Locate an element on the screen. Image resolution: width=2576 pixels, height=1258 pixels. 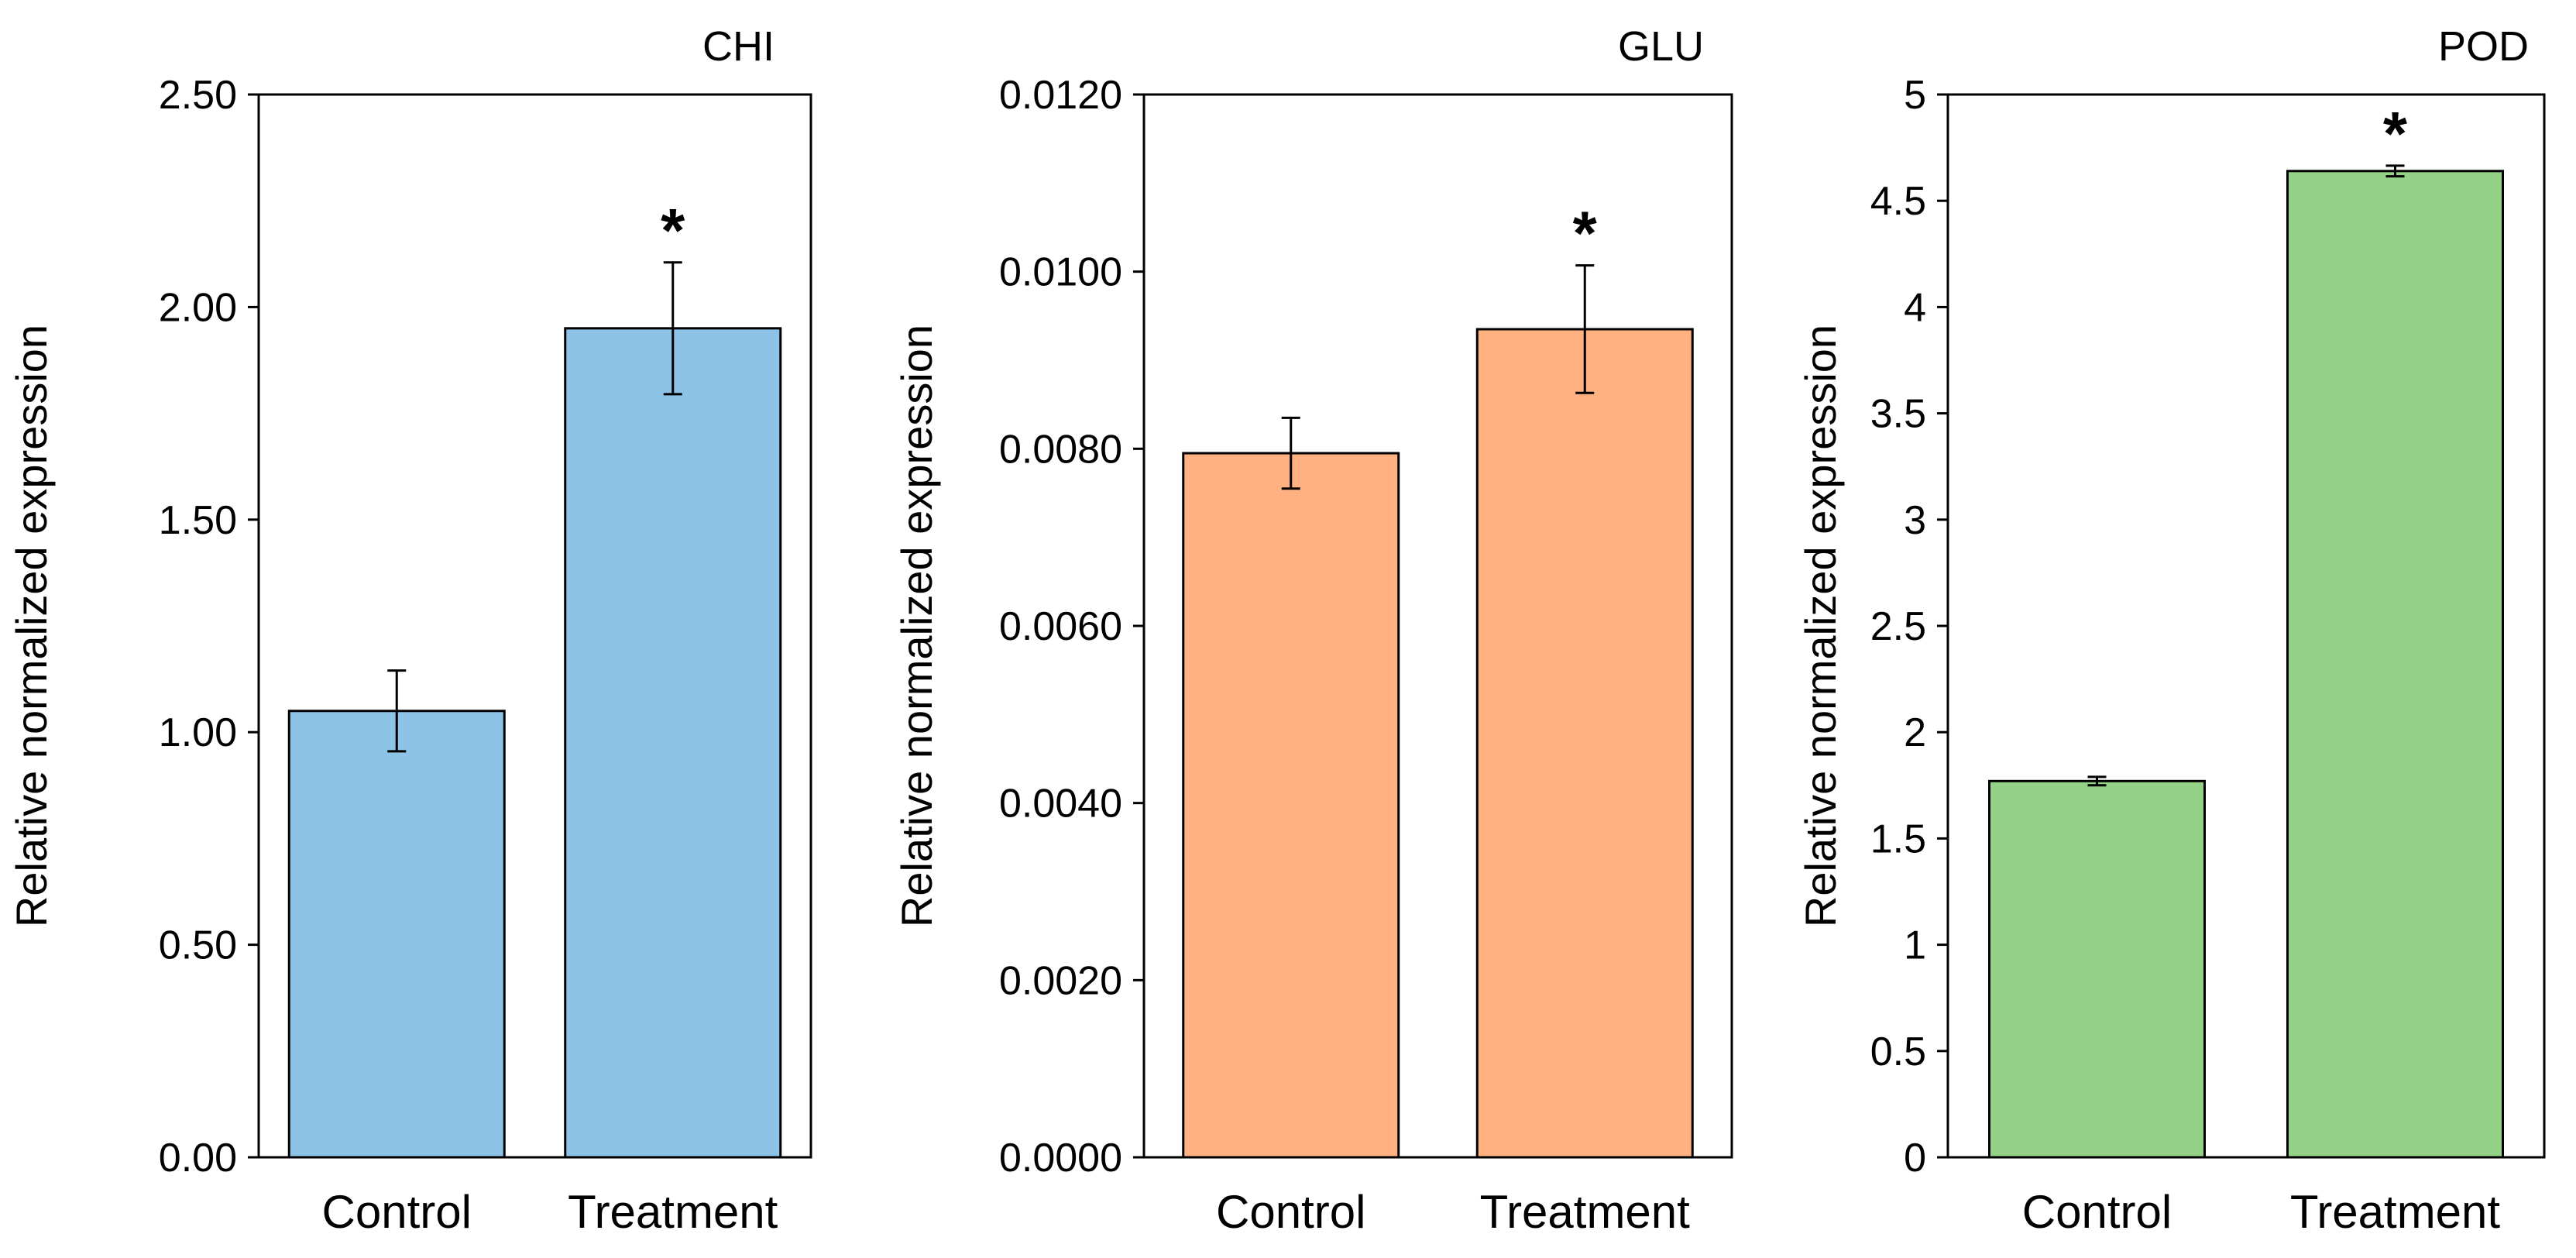
panel-title: POD is located at coordinates (2483, 46).